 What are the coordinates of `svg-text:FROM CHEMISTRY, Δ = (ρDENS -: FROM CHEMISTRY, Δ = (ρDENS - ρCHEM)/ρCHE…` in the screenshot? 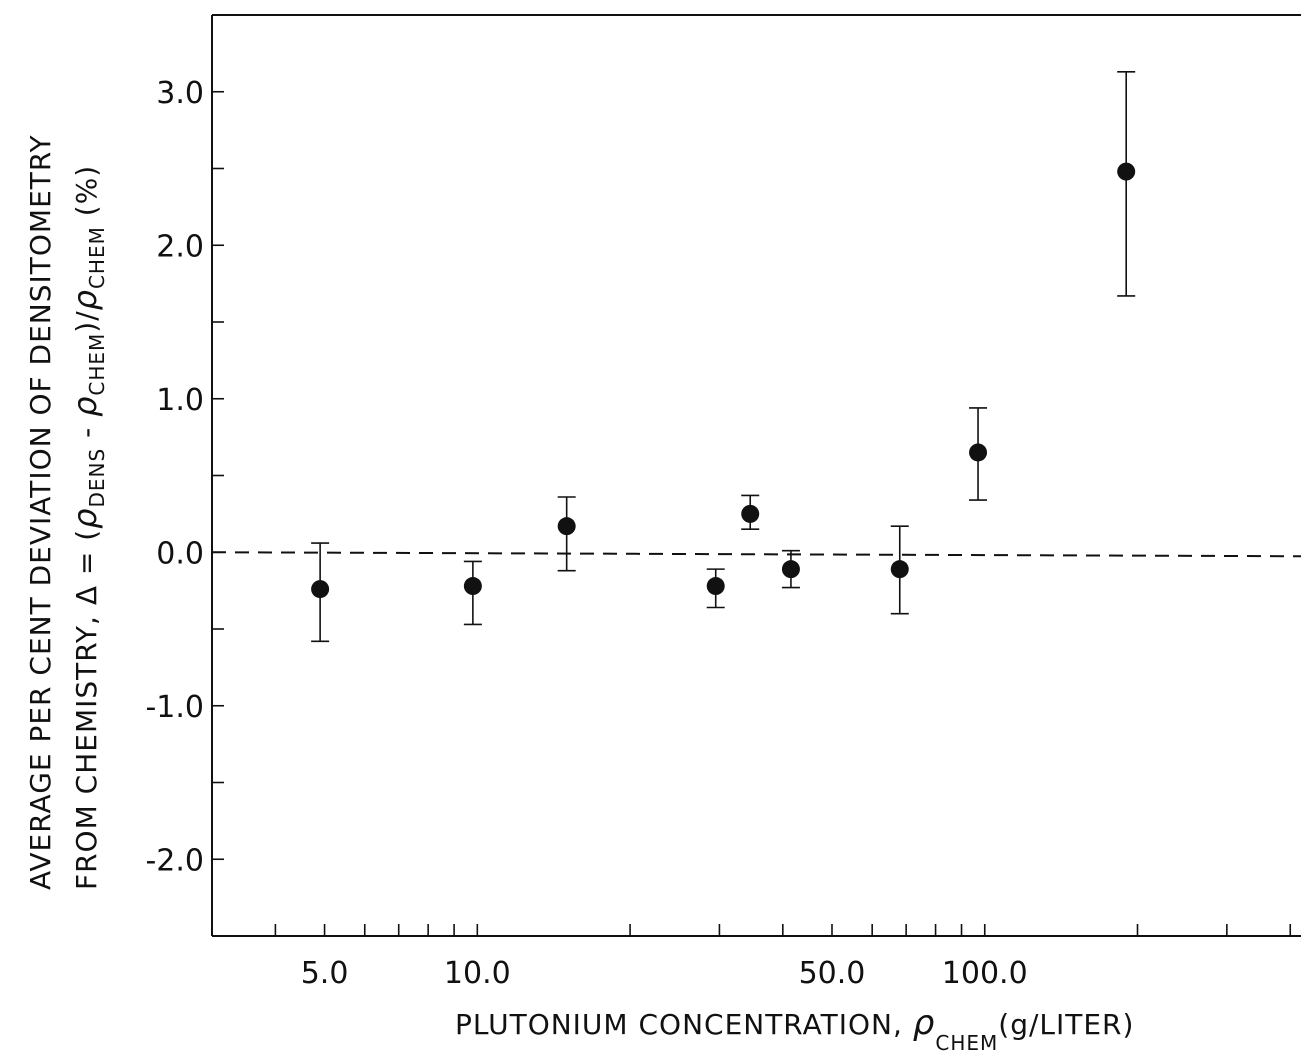 It's located at (87, 527).